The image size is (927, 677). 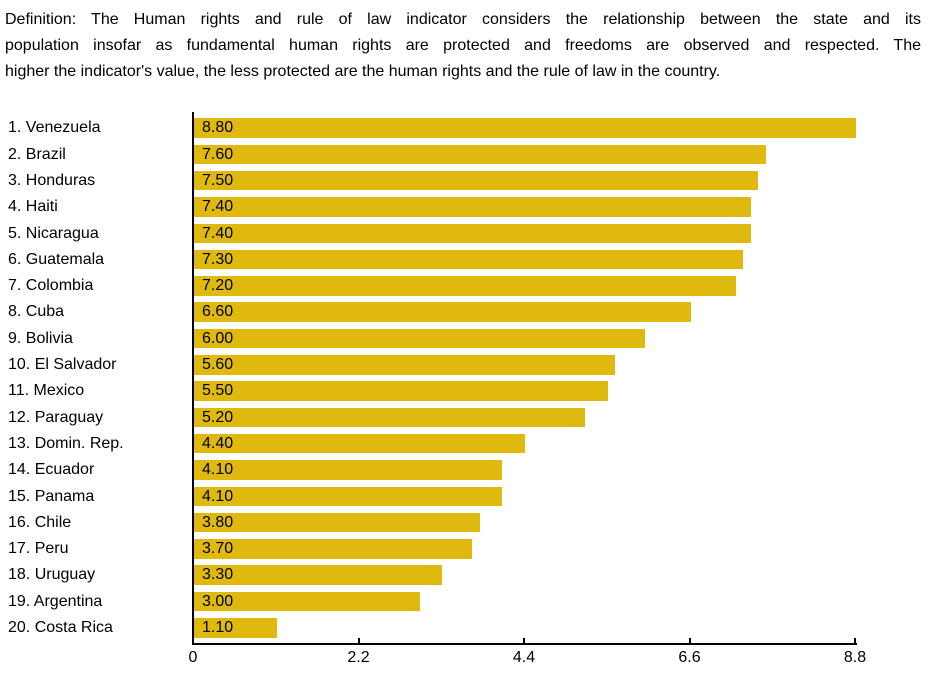 I want to click on bar-value-label: 7.60, so click(x=218, y=154).